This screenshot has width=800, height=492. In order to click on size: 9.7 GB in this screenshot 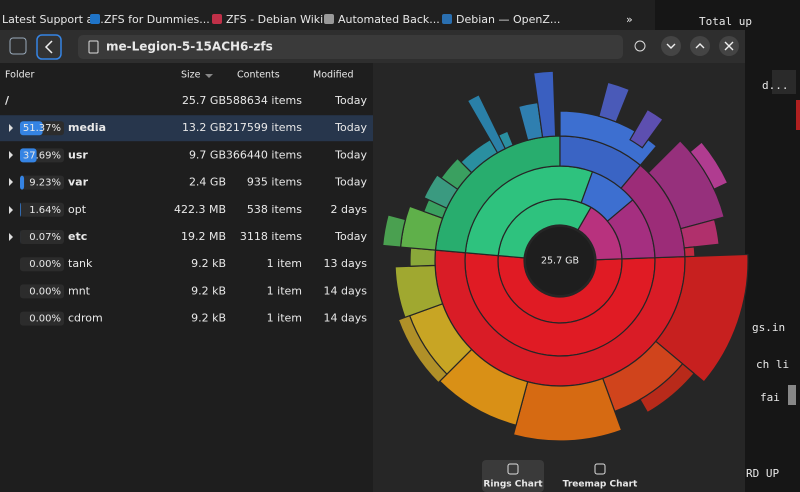, I will do `click(207, 154)`.